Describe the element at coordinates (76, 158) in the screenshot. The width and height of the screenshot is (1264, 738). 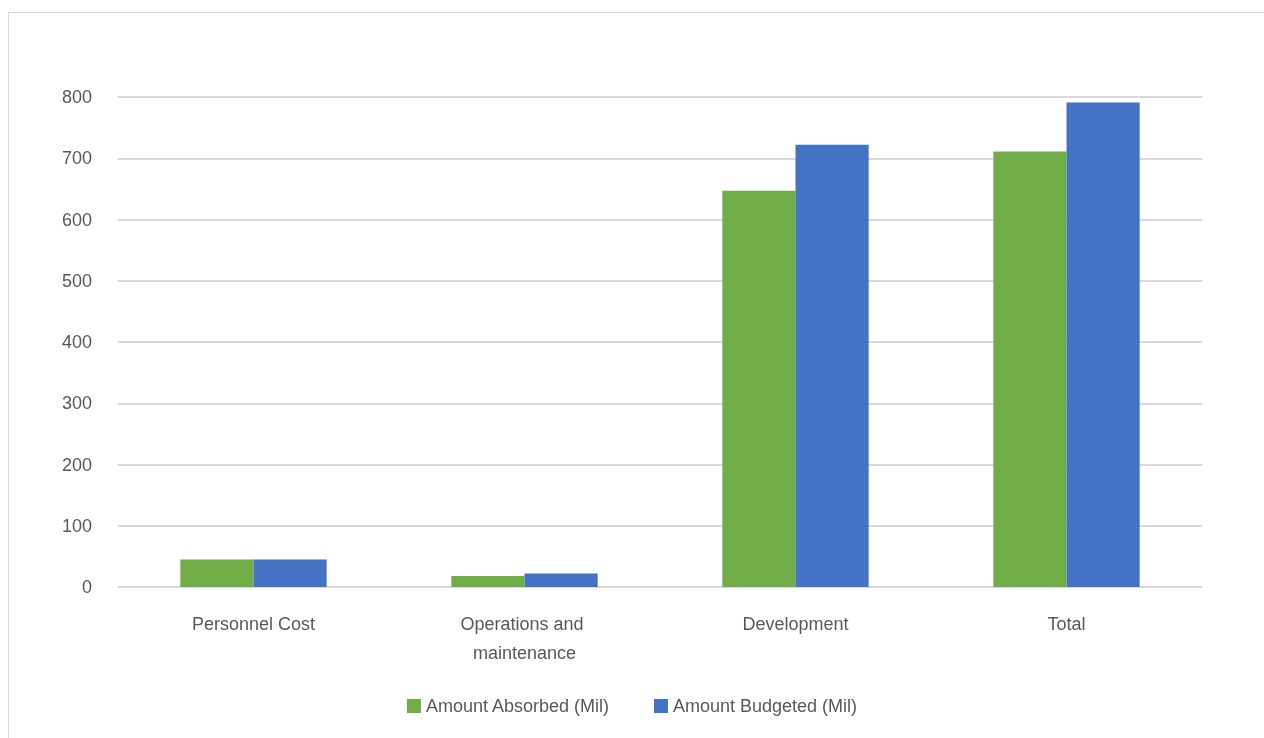
I see `y-tick-label: 700` at that location.